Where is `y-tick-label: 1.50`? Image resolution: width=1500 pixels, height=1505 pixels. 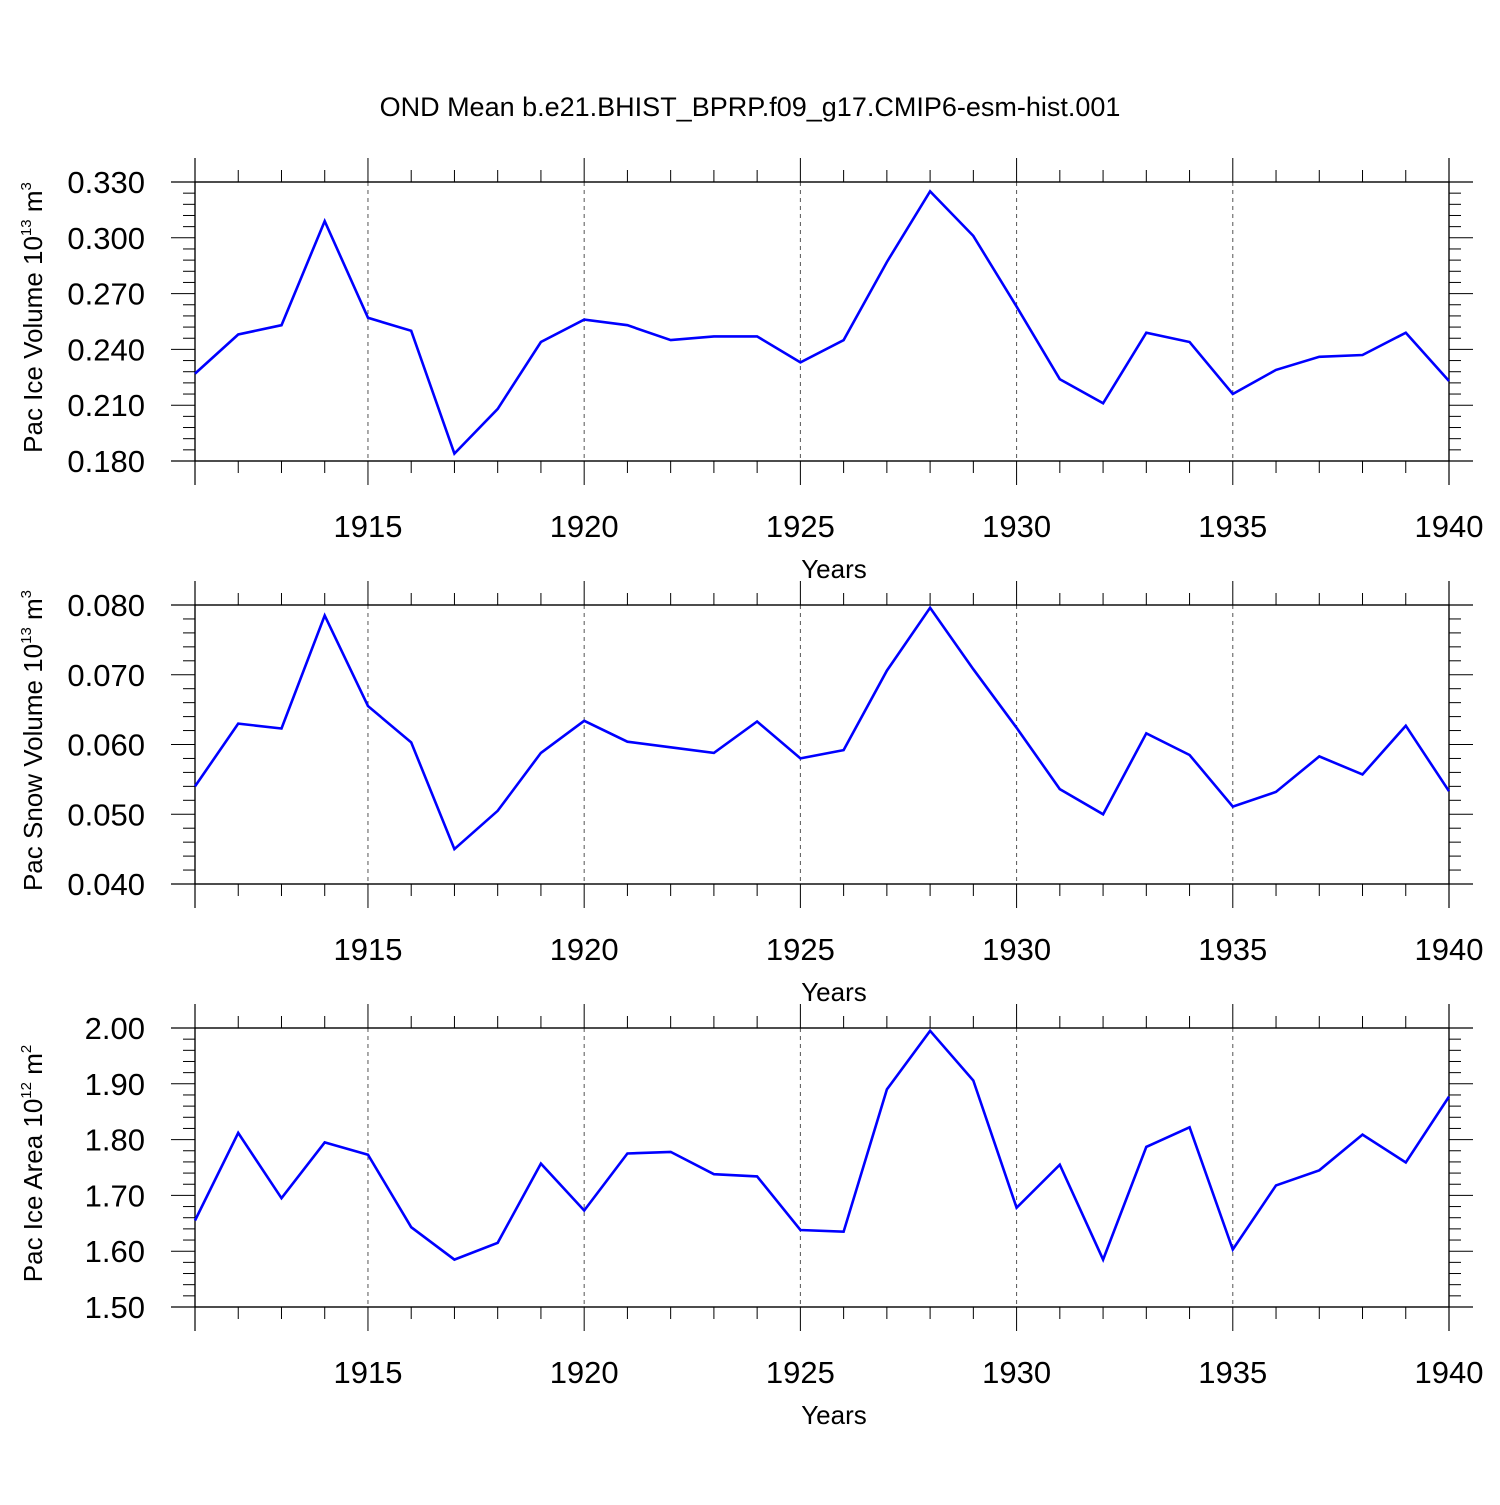
y-tick-label: 1.50 is located at coordinates (115, 1307).